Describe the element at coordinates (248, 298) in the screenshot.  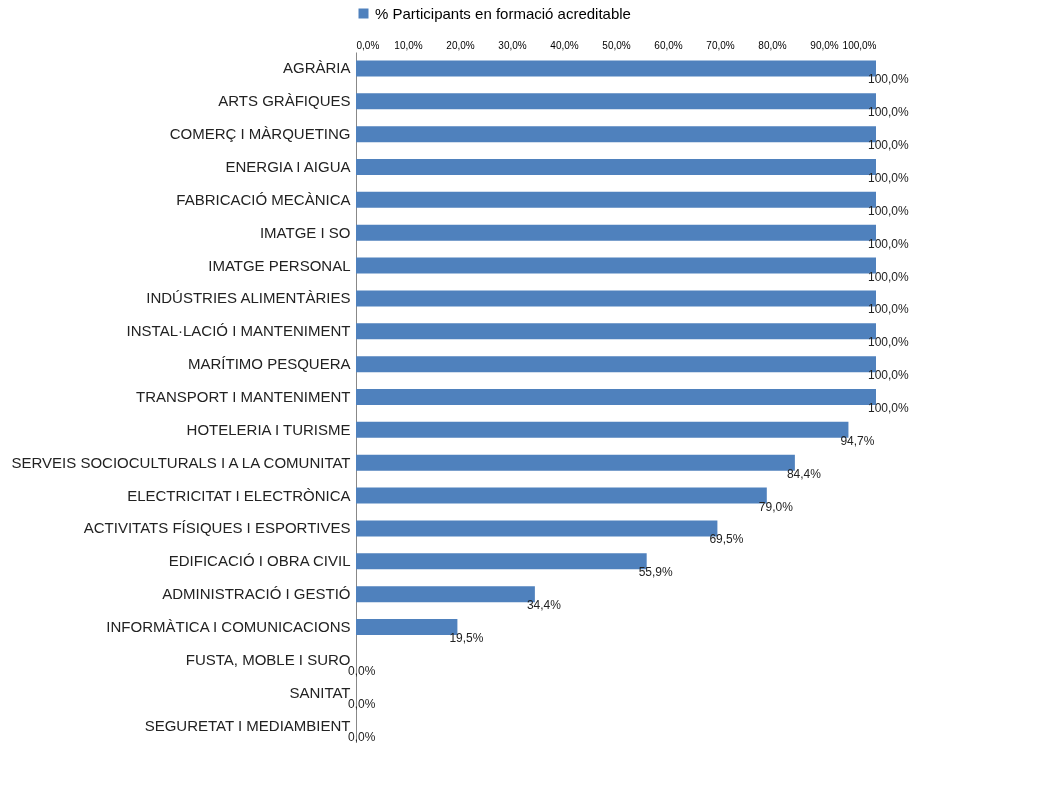
I see `y-tick-label: INDÚSTRIES ALIMENTÀRIES` at that location.